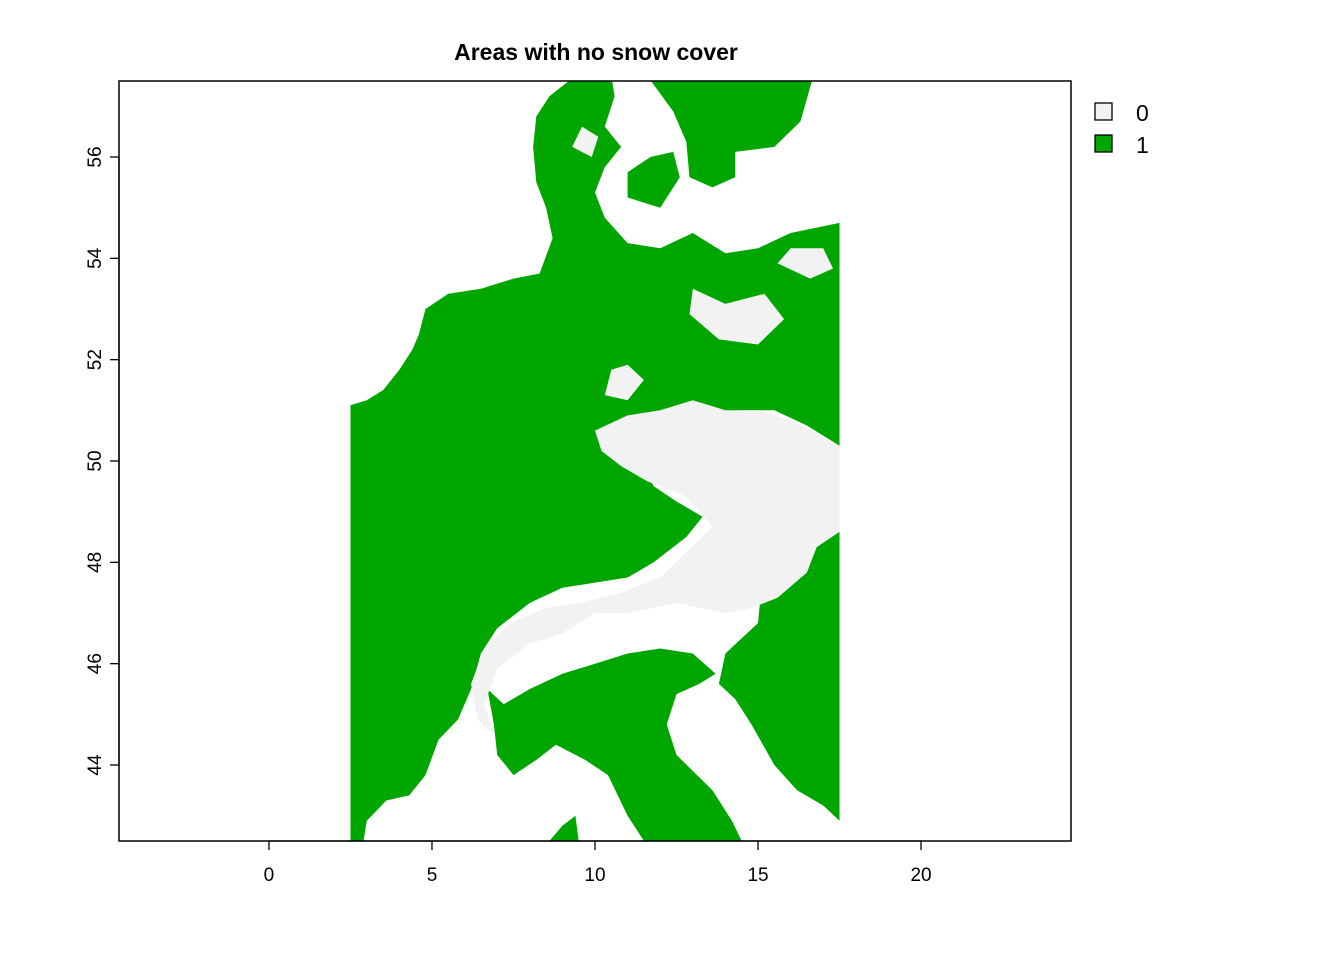 This screenshot has width=1344, height=960. I want to click on region-corsica, so click(564, 828).